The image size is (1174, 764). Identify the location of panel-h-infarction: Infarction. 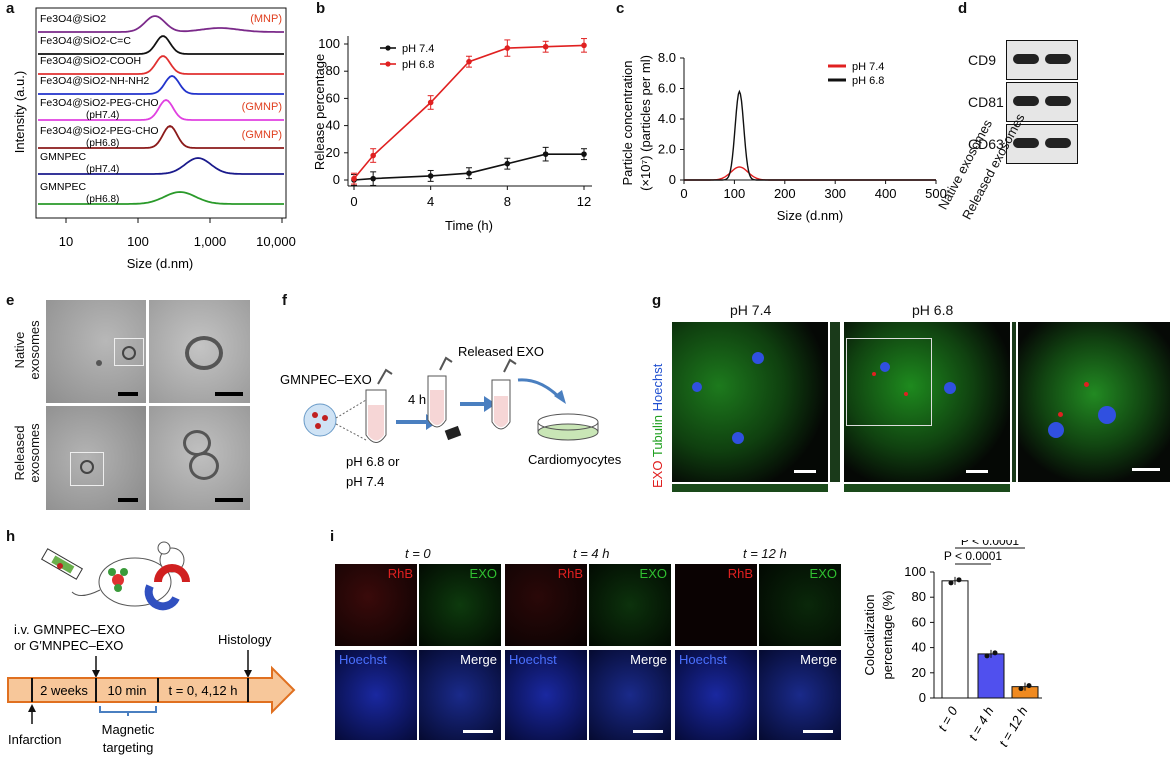
(34, 739).